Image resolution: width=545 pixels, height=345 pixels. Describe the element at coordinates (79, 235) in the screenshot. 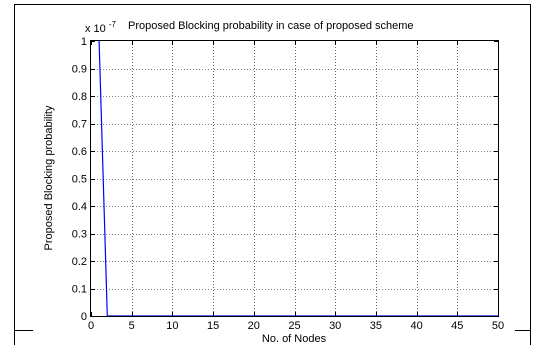

I see `y-tick-label: 0.3` at that location.